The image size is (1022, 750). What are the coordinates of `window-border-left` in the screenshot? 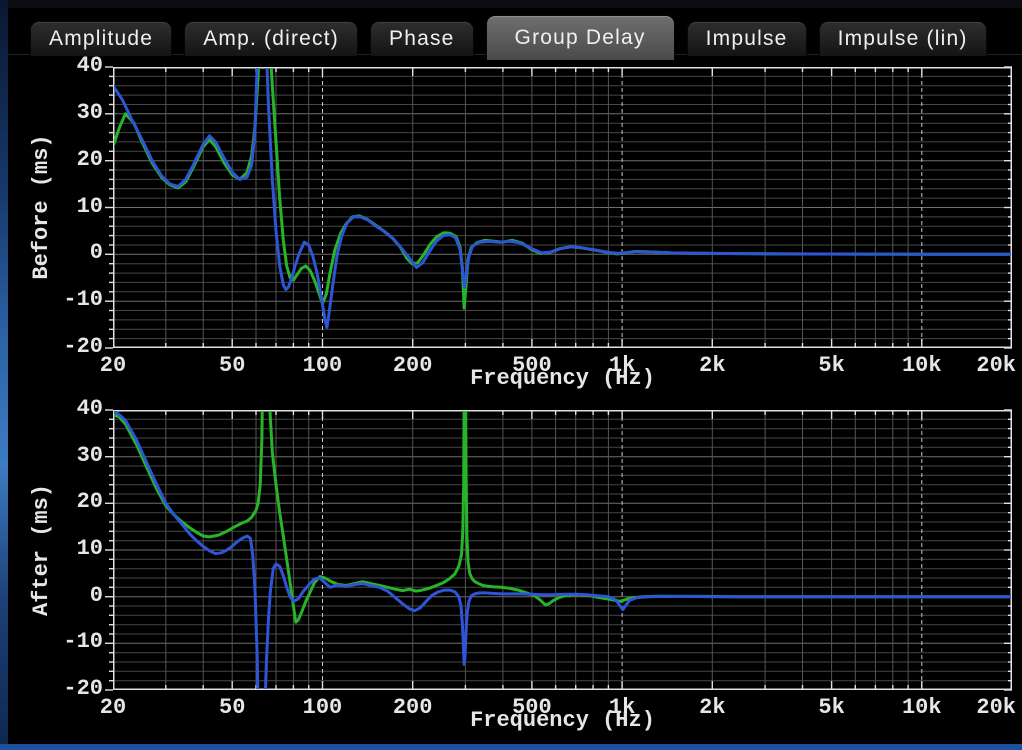 It's located at (4, 375).